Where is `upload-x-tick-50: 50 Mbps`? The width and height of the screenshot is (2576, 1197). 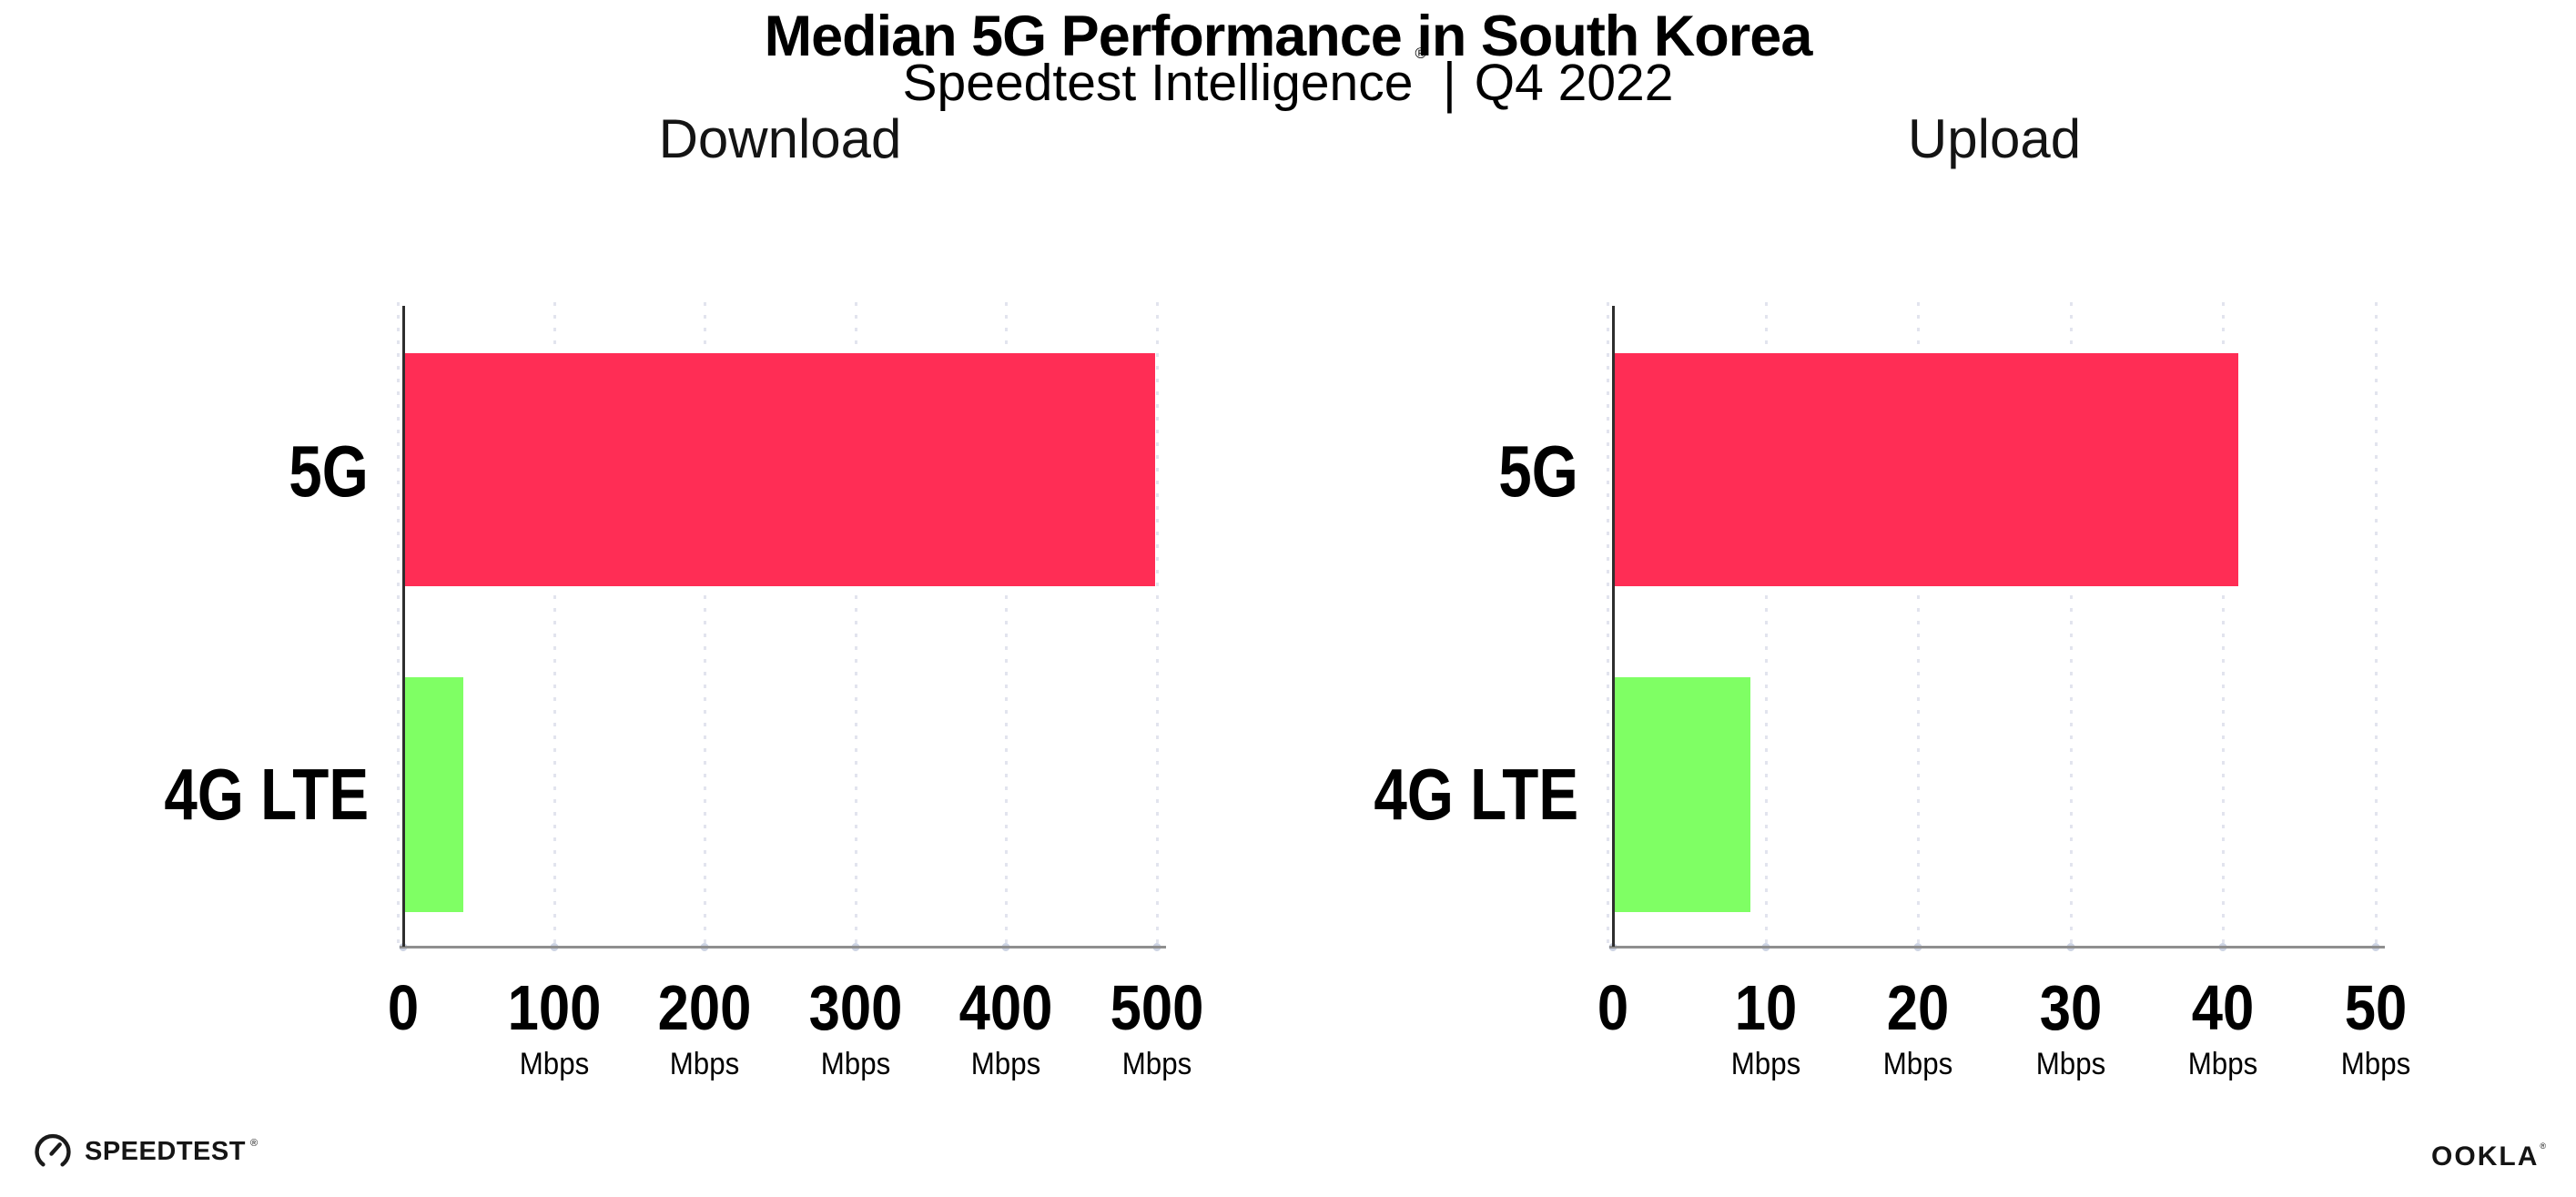 upload-x-tick-50: 50 Mbps is located at coordinates (2375, 1028).